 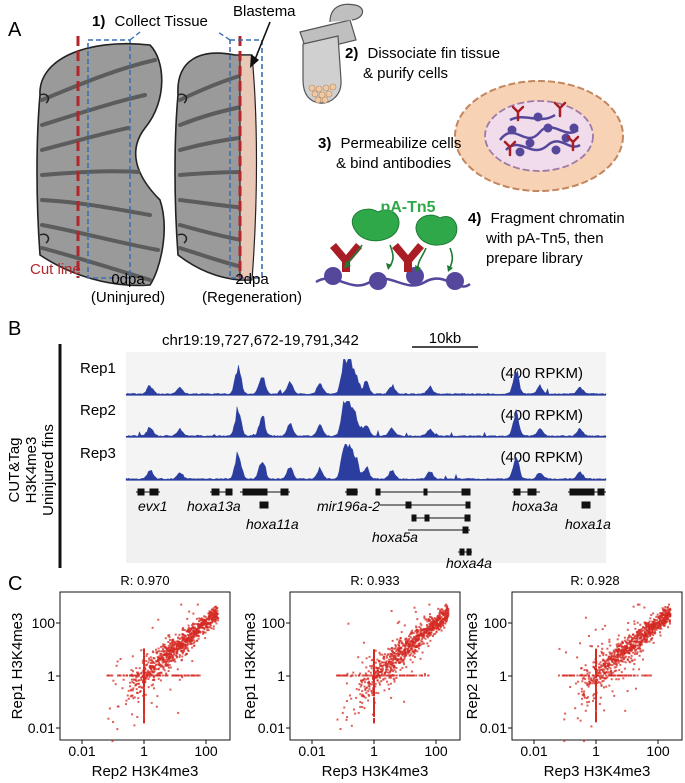 What do you see at coordinates (474, 218) in the screenshot?
I see `step4-number: 4)` at bounding box center [474, 218].